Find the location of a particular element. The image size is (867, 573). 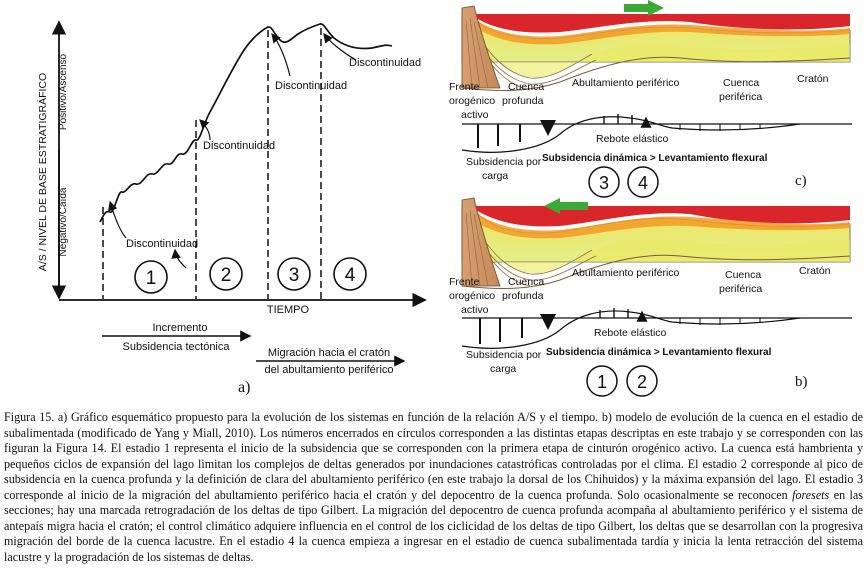

cuenca-profunda-c2: profunda is located at coordinates (523, 101).